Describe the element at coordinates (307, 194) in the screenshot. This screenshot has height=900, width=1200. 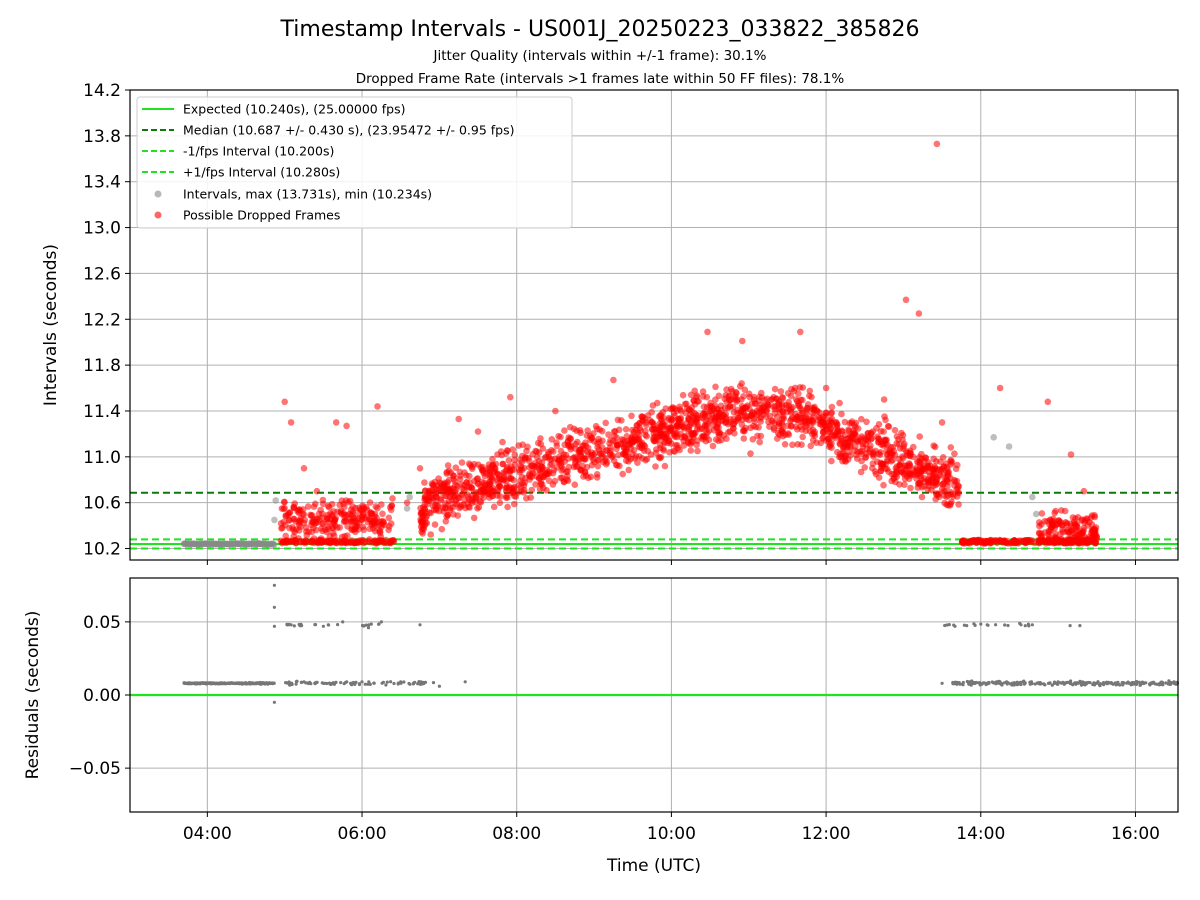
I see `legend-intervals-label: Intervals, max (13.731s), min (10.234s)` at that location.